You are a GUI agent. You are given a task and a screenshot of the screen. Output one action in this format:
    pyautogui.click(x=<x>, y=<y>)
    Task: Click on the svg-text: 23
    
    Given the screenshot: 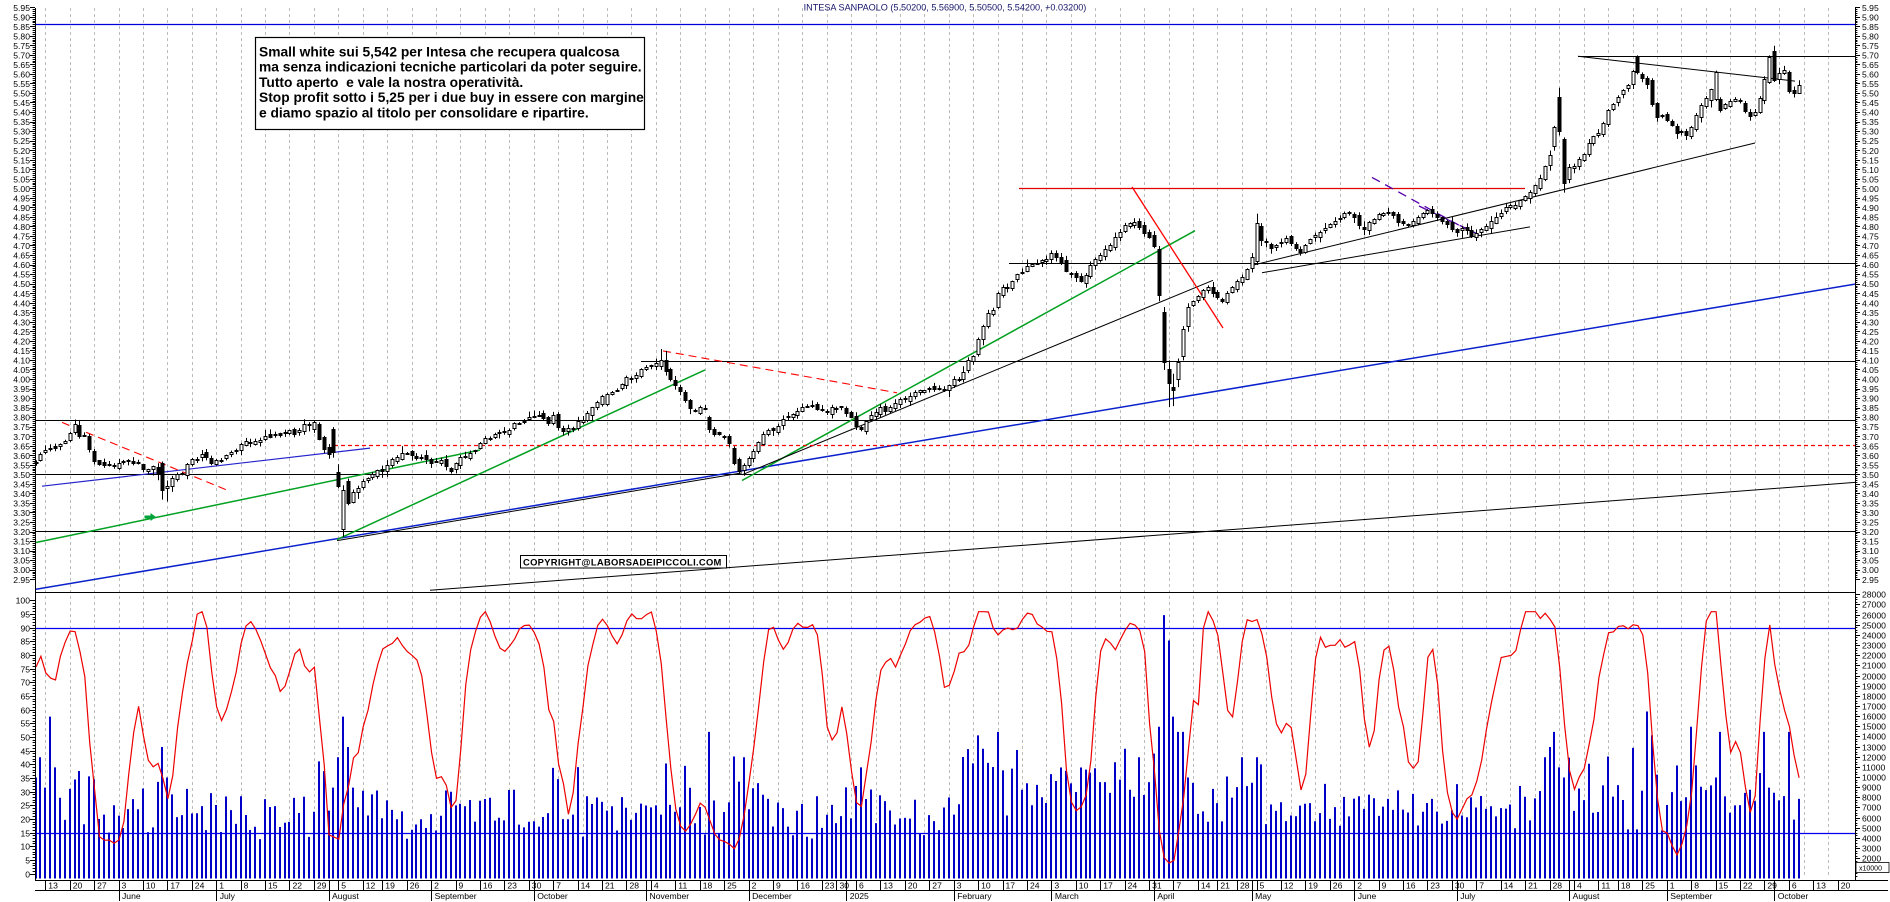 What is the action you would take?
    pyautogui.click(x=830, y=886)
    